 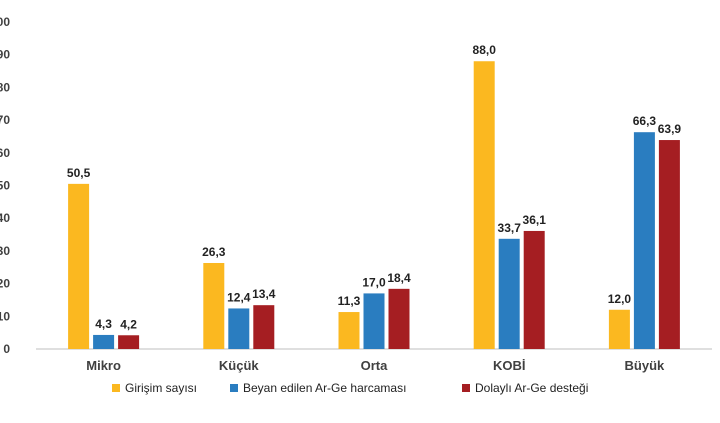 I want to click on data-label: 11,3, so click(x=349, y=301).